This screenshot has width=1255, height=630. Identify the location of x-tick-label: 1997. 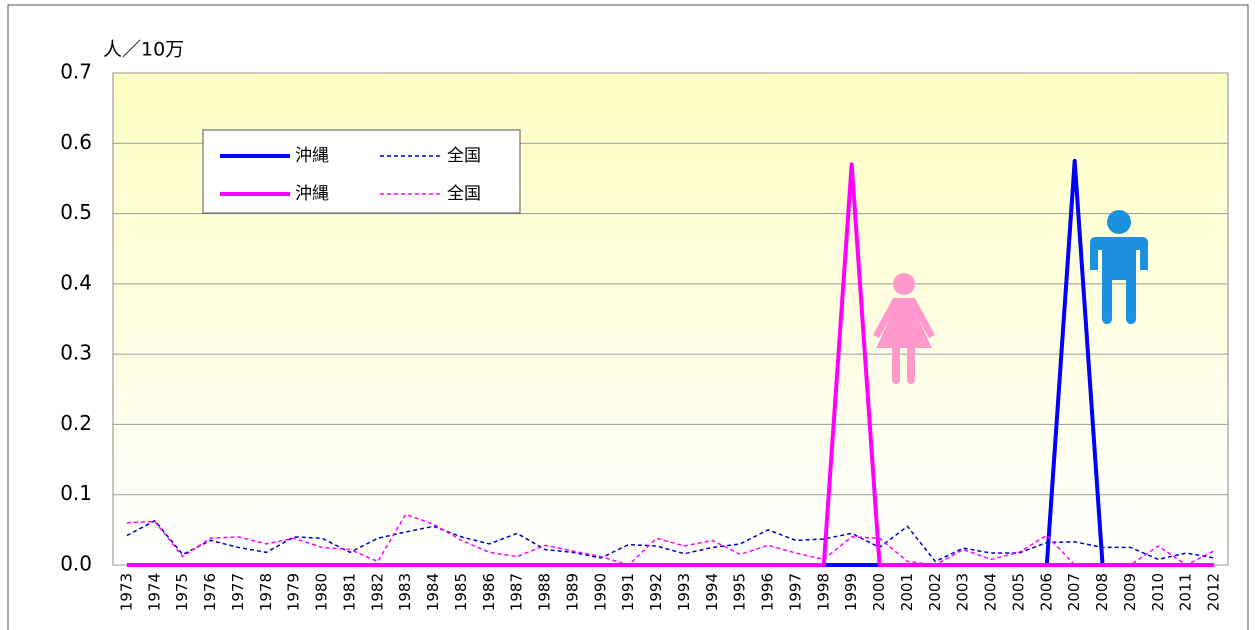
(795, 592).